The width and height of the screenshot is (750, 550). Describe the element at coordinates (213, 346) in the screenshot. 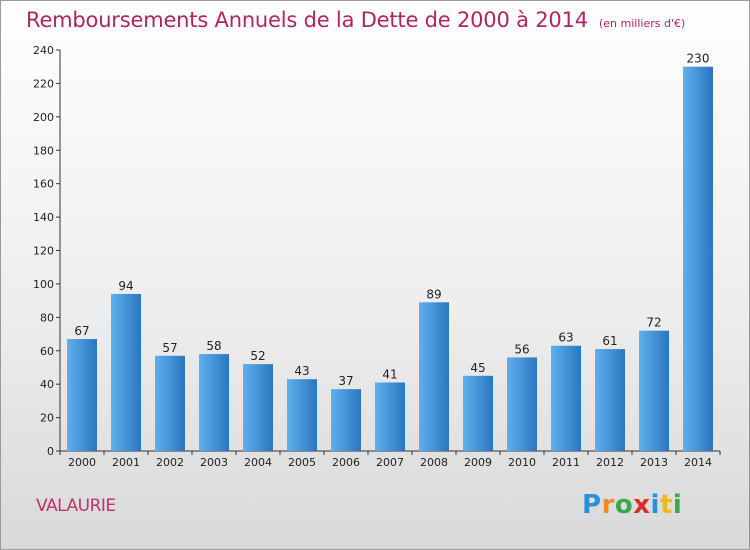

I see `bar-value-label: 58` at that location.